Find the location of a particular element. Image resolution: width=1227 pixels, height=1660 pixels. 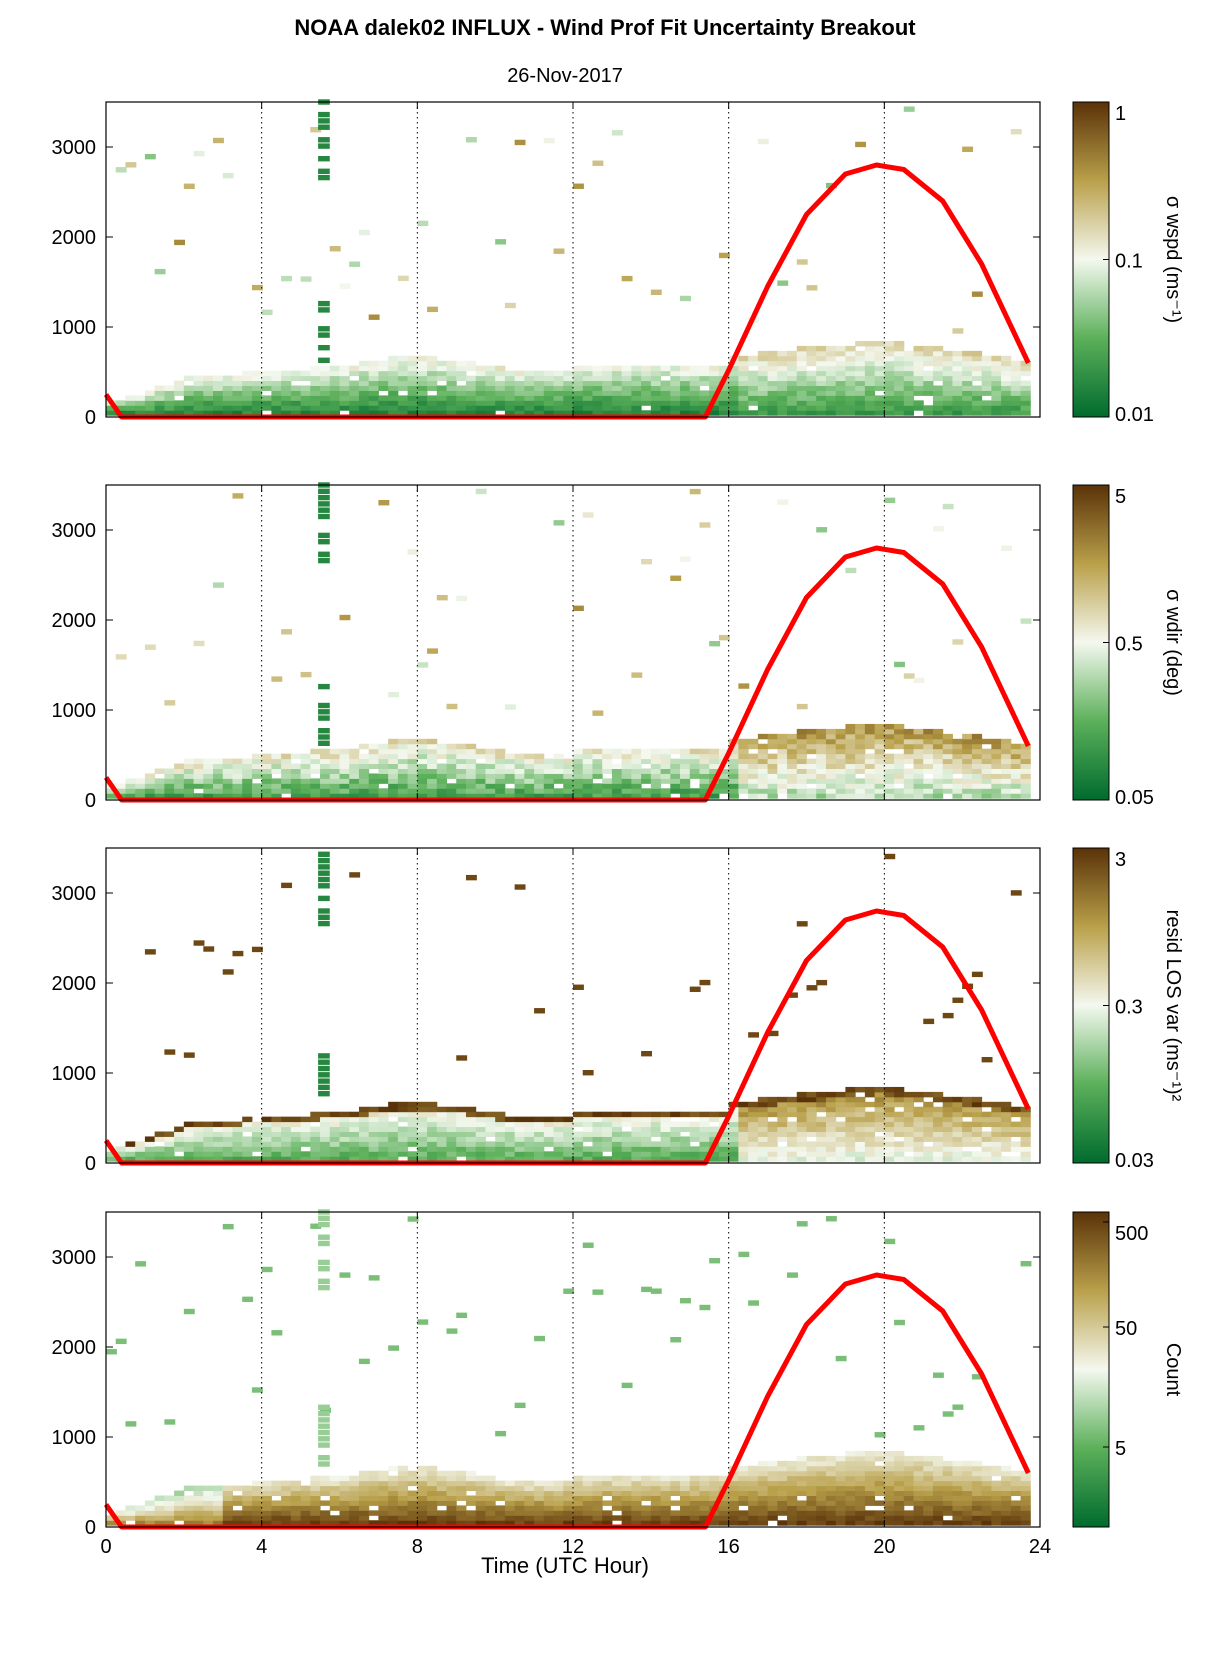

y-tick-label: 3000 is located at coordinates (74, 148).